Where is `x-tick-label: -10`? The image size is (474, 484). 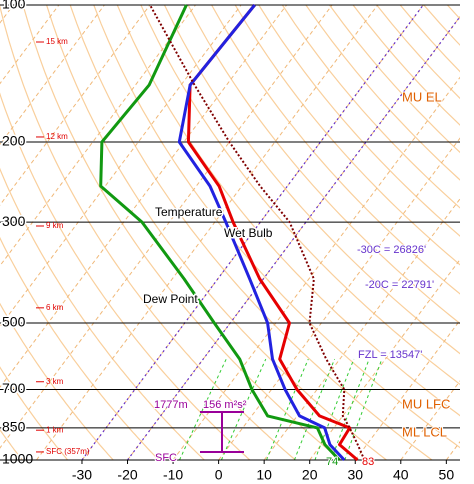
x-tick-label: -10 is located at coordinates (173, 475).